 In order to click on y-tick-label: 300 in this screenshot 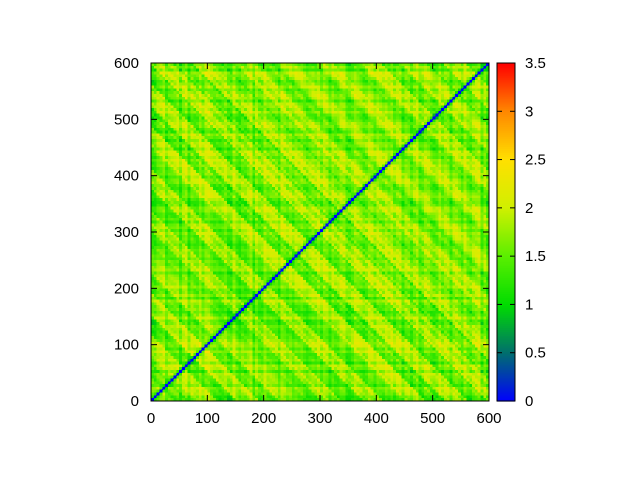, I will do `click(126, 232)`.